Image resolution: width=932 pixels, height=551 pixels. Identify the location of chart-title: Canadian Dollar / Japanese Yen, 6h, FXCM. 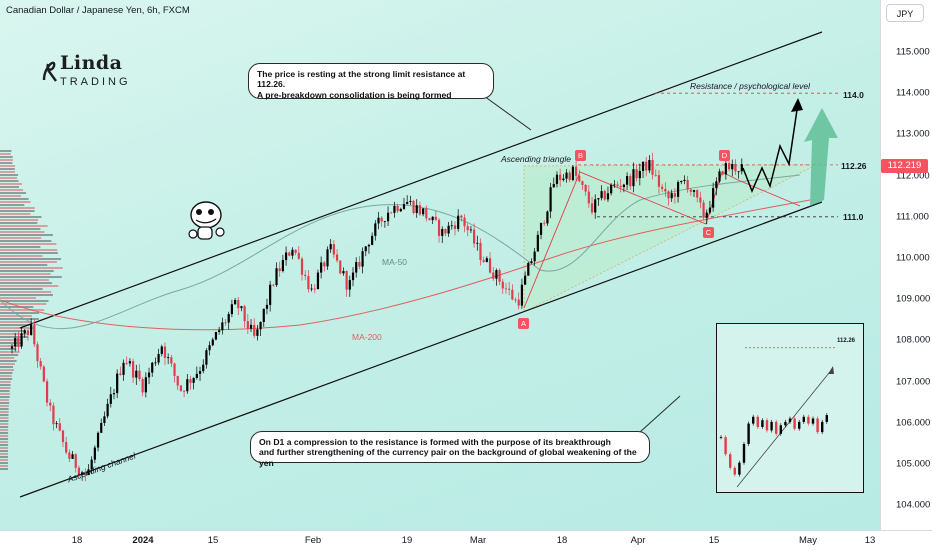
(98, 10).